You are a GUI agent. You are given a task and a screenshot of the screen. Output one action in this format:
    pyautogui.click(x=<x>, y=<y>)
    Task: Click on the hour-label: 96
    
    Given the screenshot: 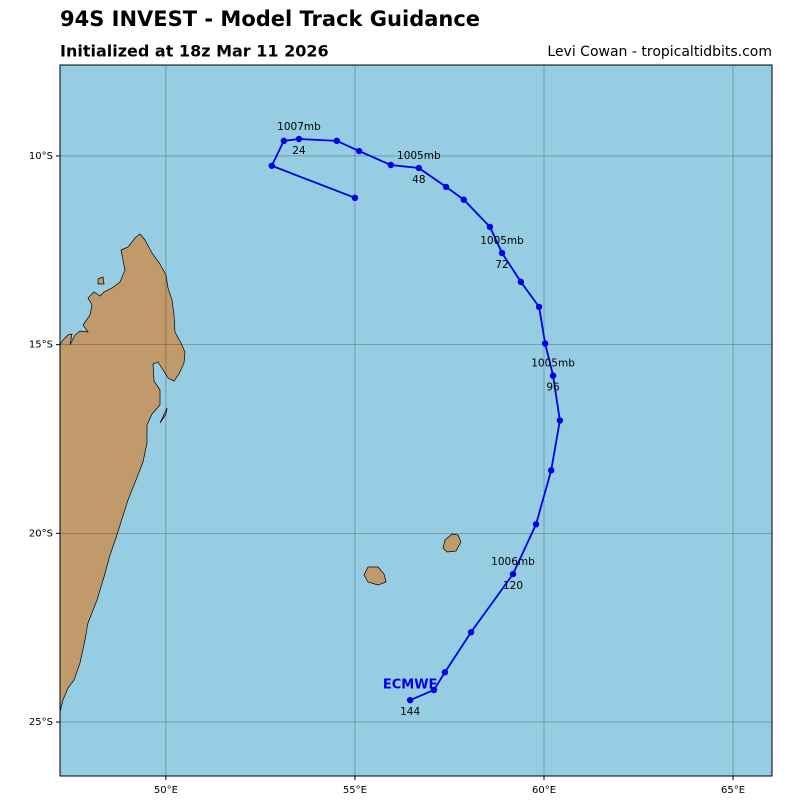 What is the action you would take?
    pyautogui.click(x=553, y=388)
    